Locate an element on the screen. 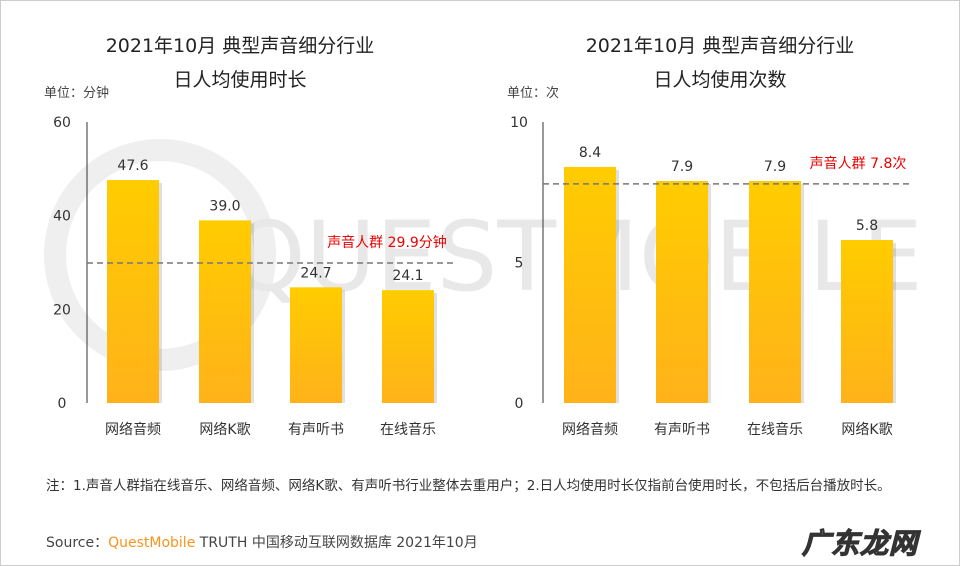 The image size is (960, 566). source-brand: QuestMobile is located at coordinates (152, 543).